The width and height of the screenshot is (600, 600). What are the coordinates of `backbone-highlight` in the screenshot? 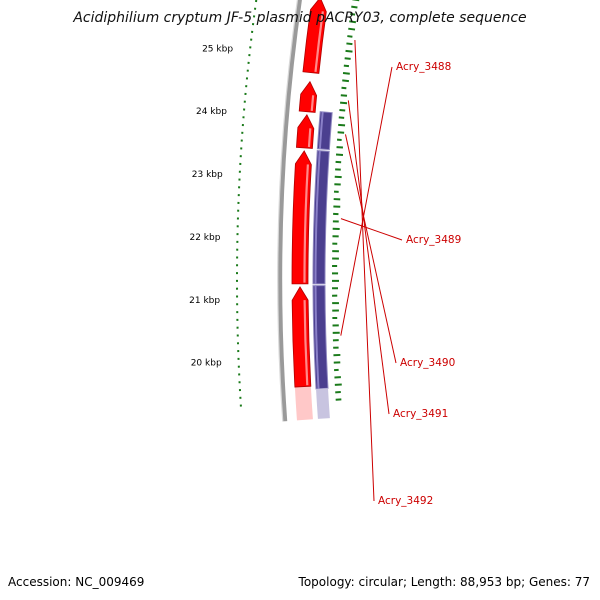 It's located at (288, 211).